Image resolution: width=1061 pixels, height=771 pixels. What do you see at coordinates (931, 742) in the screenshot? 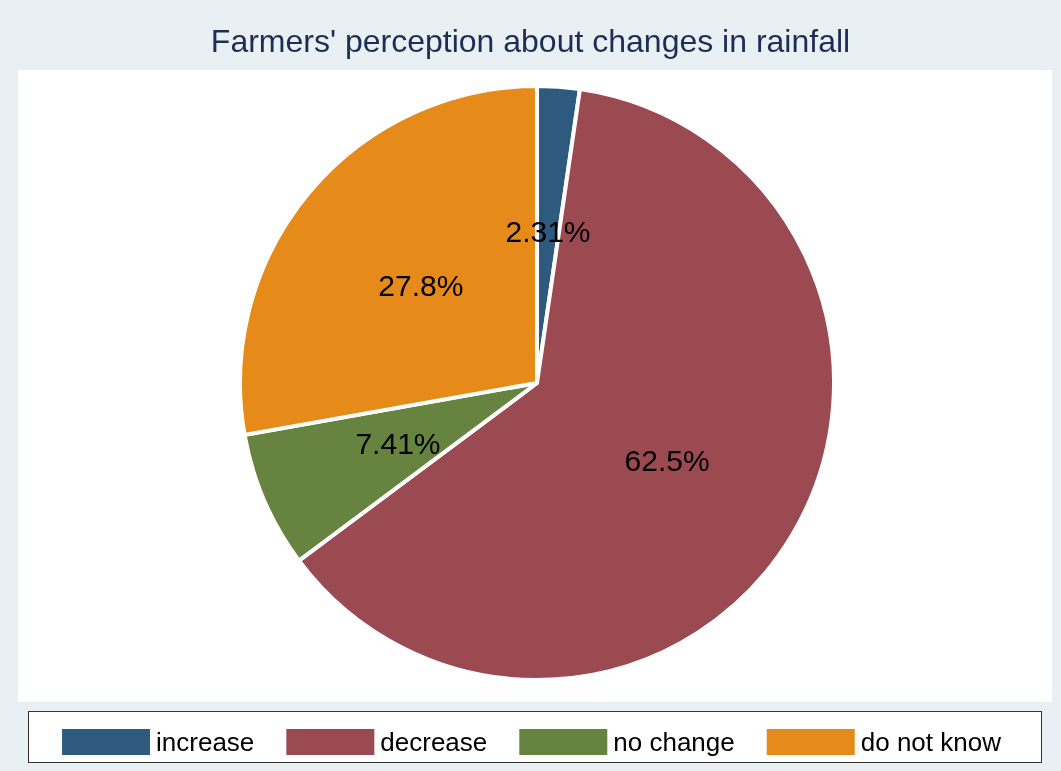
I see `legend-label: do not know` at bounding box center [931, 742].